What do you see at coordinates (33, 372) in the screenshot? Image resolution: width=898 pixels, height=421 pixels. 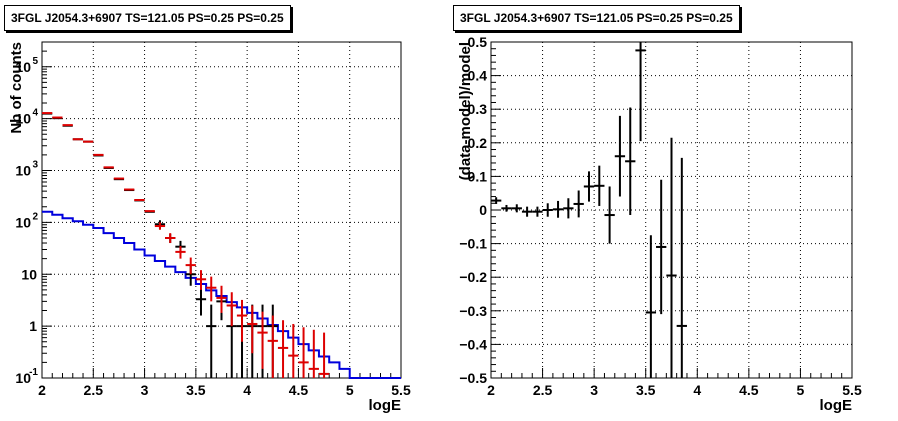 I see `y-tick-exponent: -1` at bounding box center [33, 372].